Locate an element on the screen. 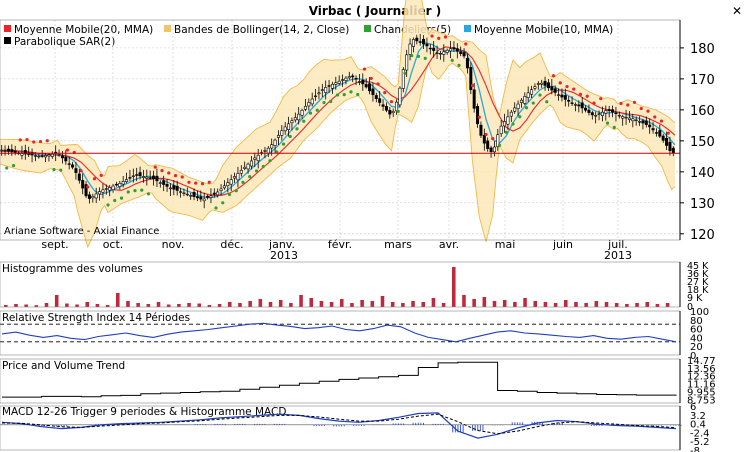 This screenshot has width=749, height=452. close-icon: ✕ is located at coordinates (737, 11).